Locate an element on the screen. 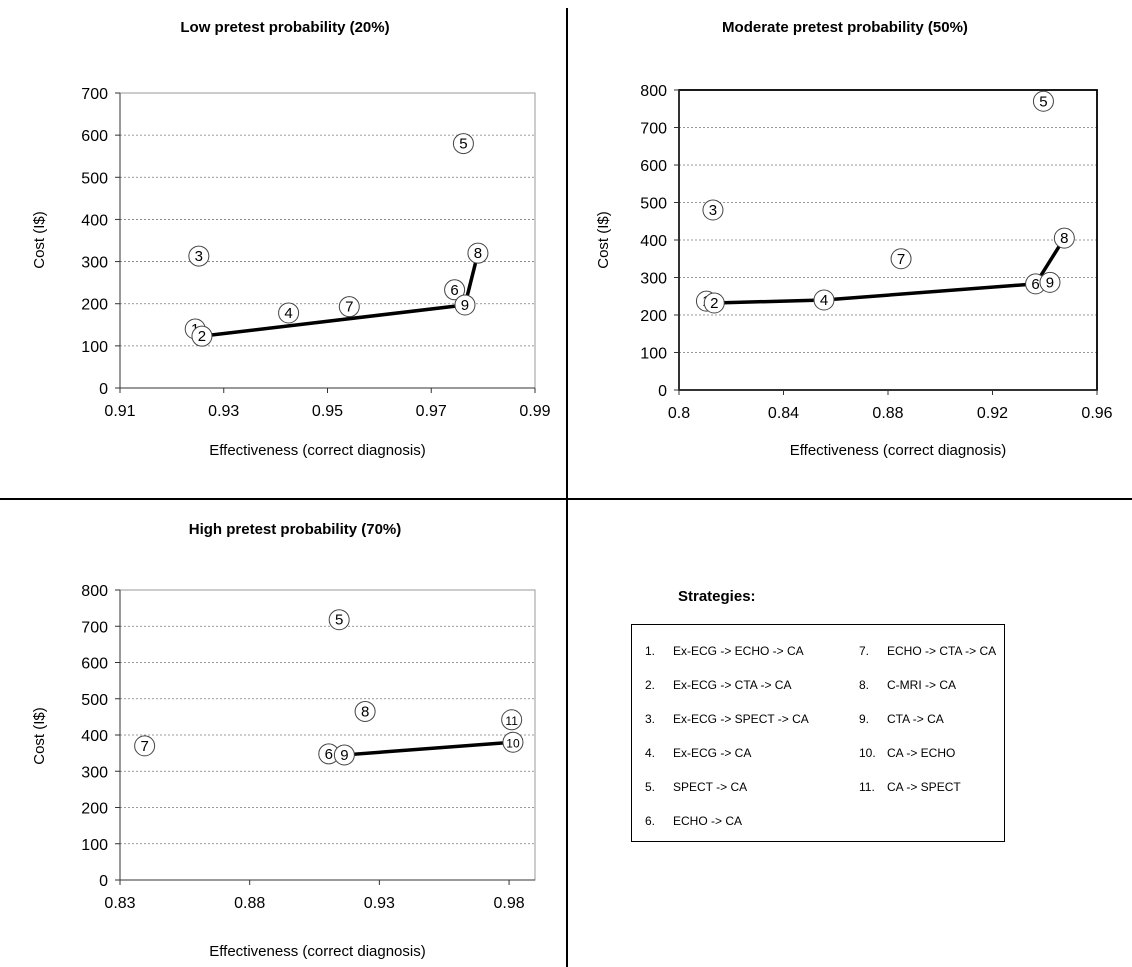  legend-num: 5. is located at coordinates (650, 787).